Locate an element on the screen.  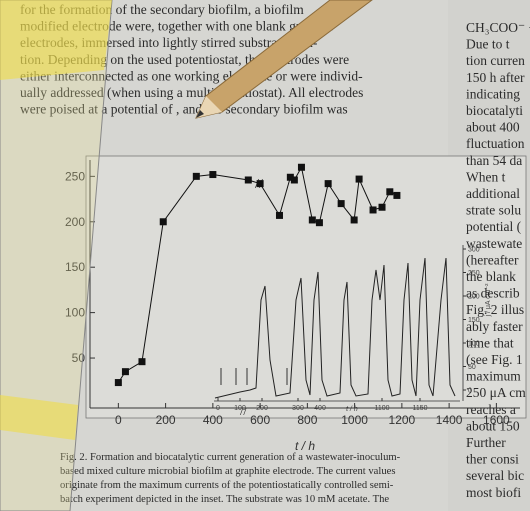
body-line: fluctuation is located at coordinates (495, 143).